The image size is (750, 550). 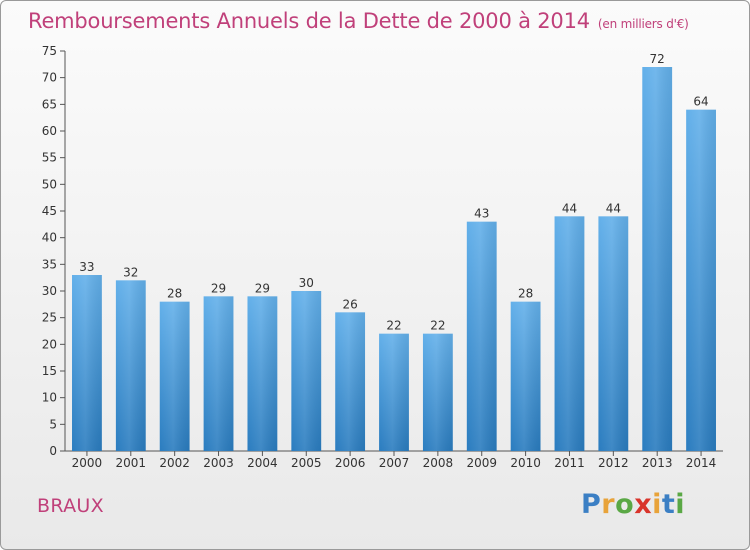 I want to click on logo-letter: o, so click(x=625, y=504).